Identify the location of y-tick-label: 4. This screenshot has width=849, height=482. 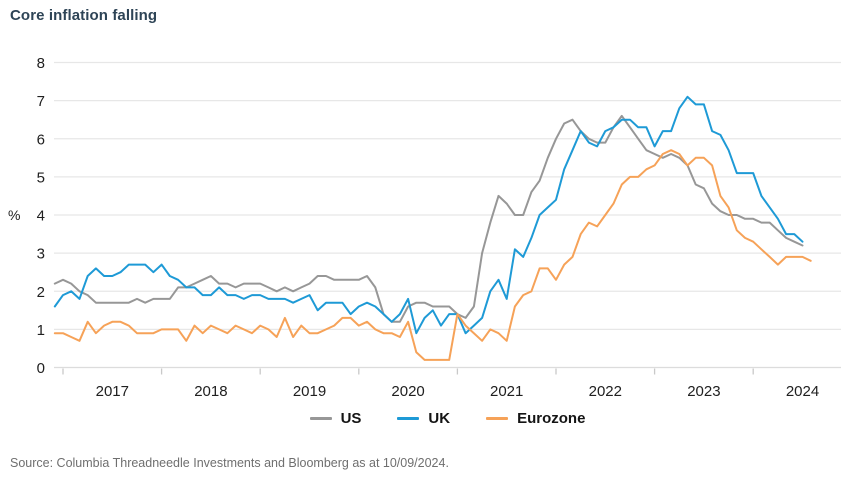
(41, 216).